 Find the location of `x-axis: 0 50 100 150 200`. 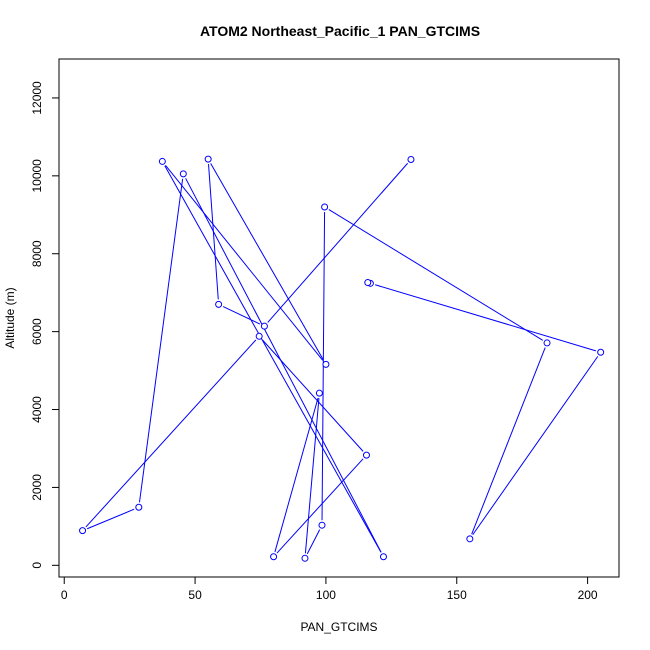

x-axis: 0 50 100 150 200 is located at coordinates (329, 589).